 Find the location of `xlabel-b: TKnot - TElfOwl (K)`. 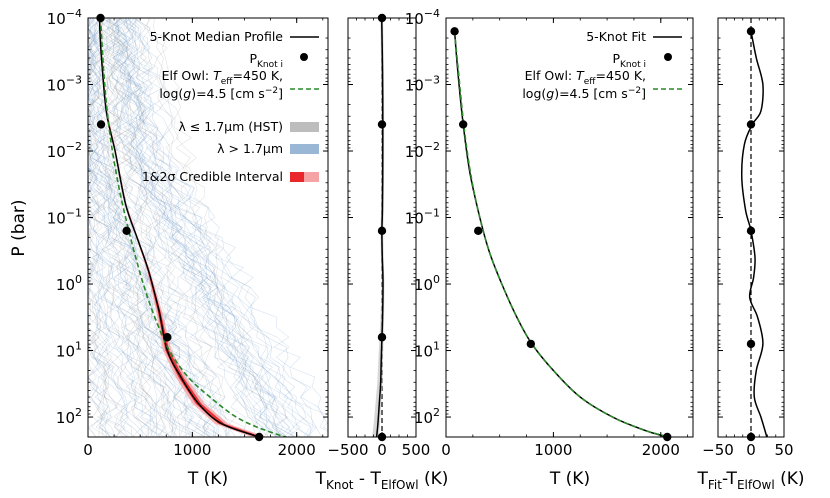

xlabel-b: TKnot - TElfOwl (K) is located at coordinates (382, 480).